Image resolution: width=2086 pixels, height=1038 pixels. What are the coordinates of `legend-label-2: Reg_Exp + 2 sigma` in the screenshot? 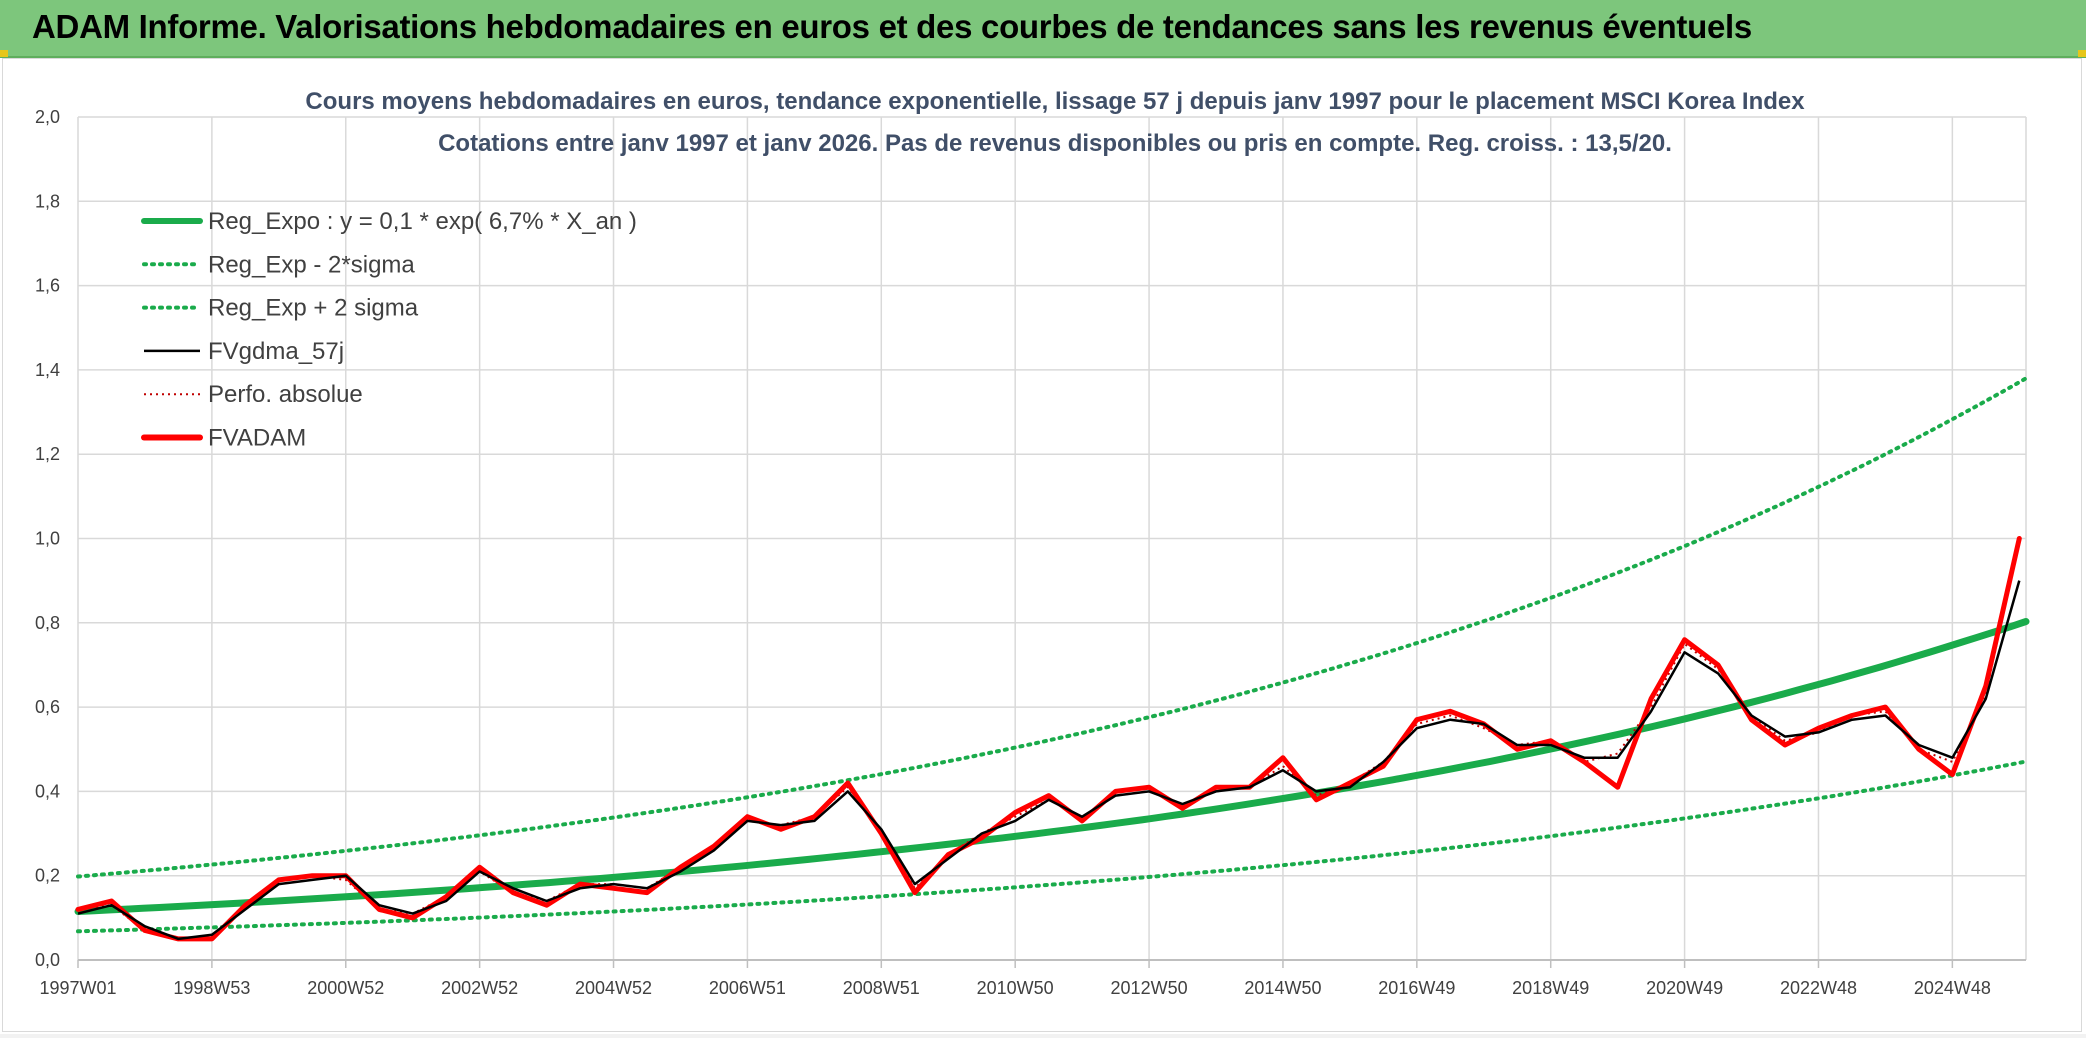 It's located at (313, 308).